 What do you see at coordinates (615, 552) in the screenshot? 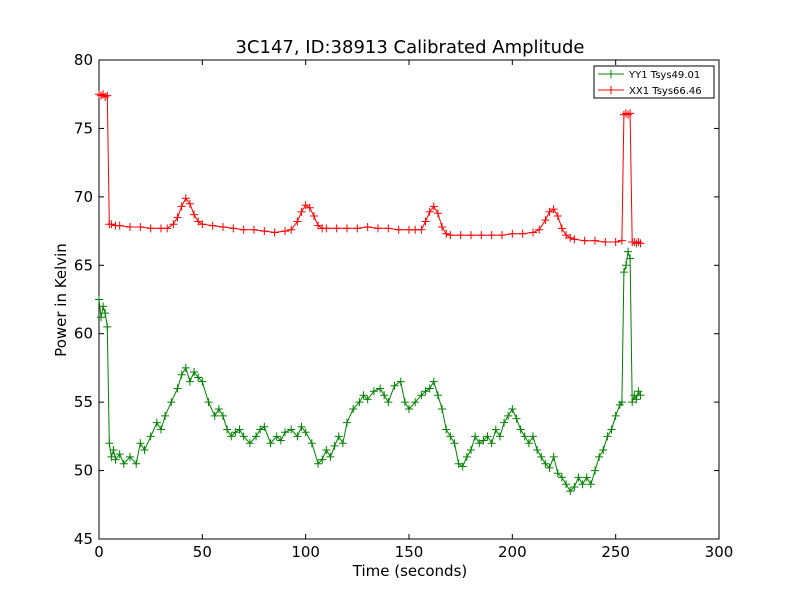
I see `x-tick-label: 250` at bounding box center [615, 552].